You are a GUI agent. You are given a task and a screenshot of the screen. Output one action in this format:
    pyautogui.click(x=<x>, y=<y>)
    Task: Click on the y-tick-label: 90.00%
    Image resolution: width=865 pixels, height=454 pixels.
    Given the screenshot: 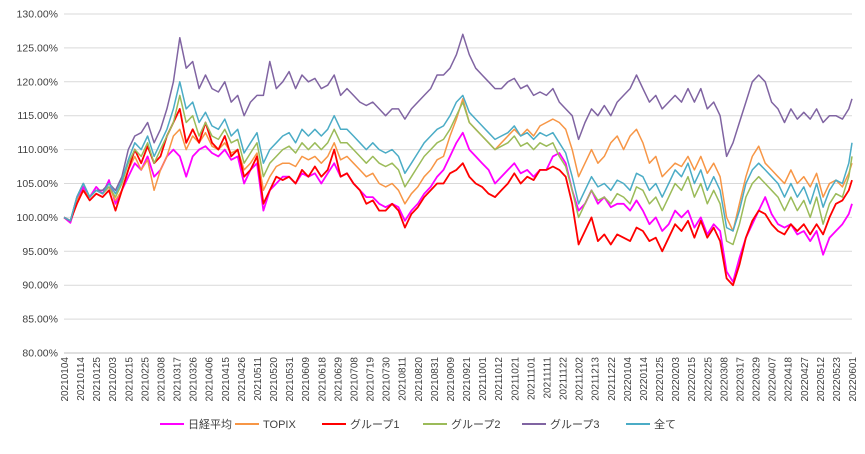 What is the action you would take?
    pyautogui.click(x=40, y=286)
    